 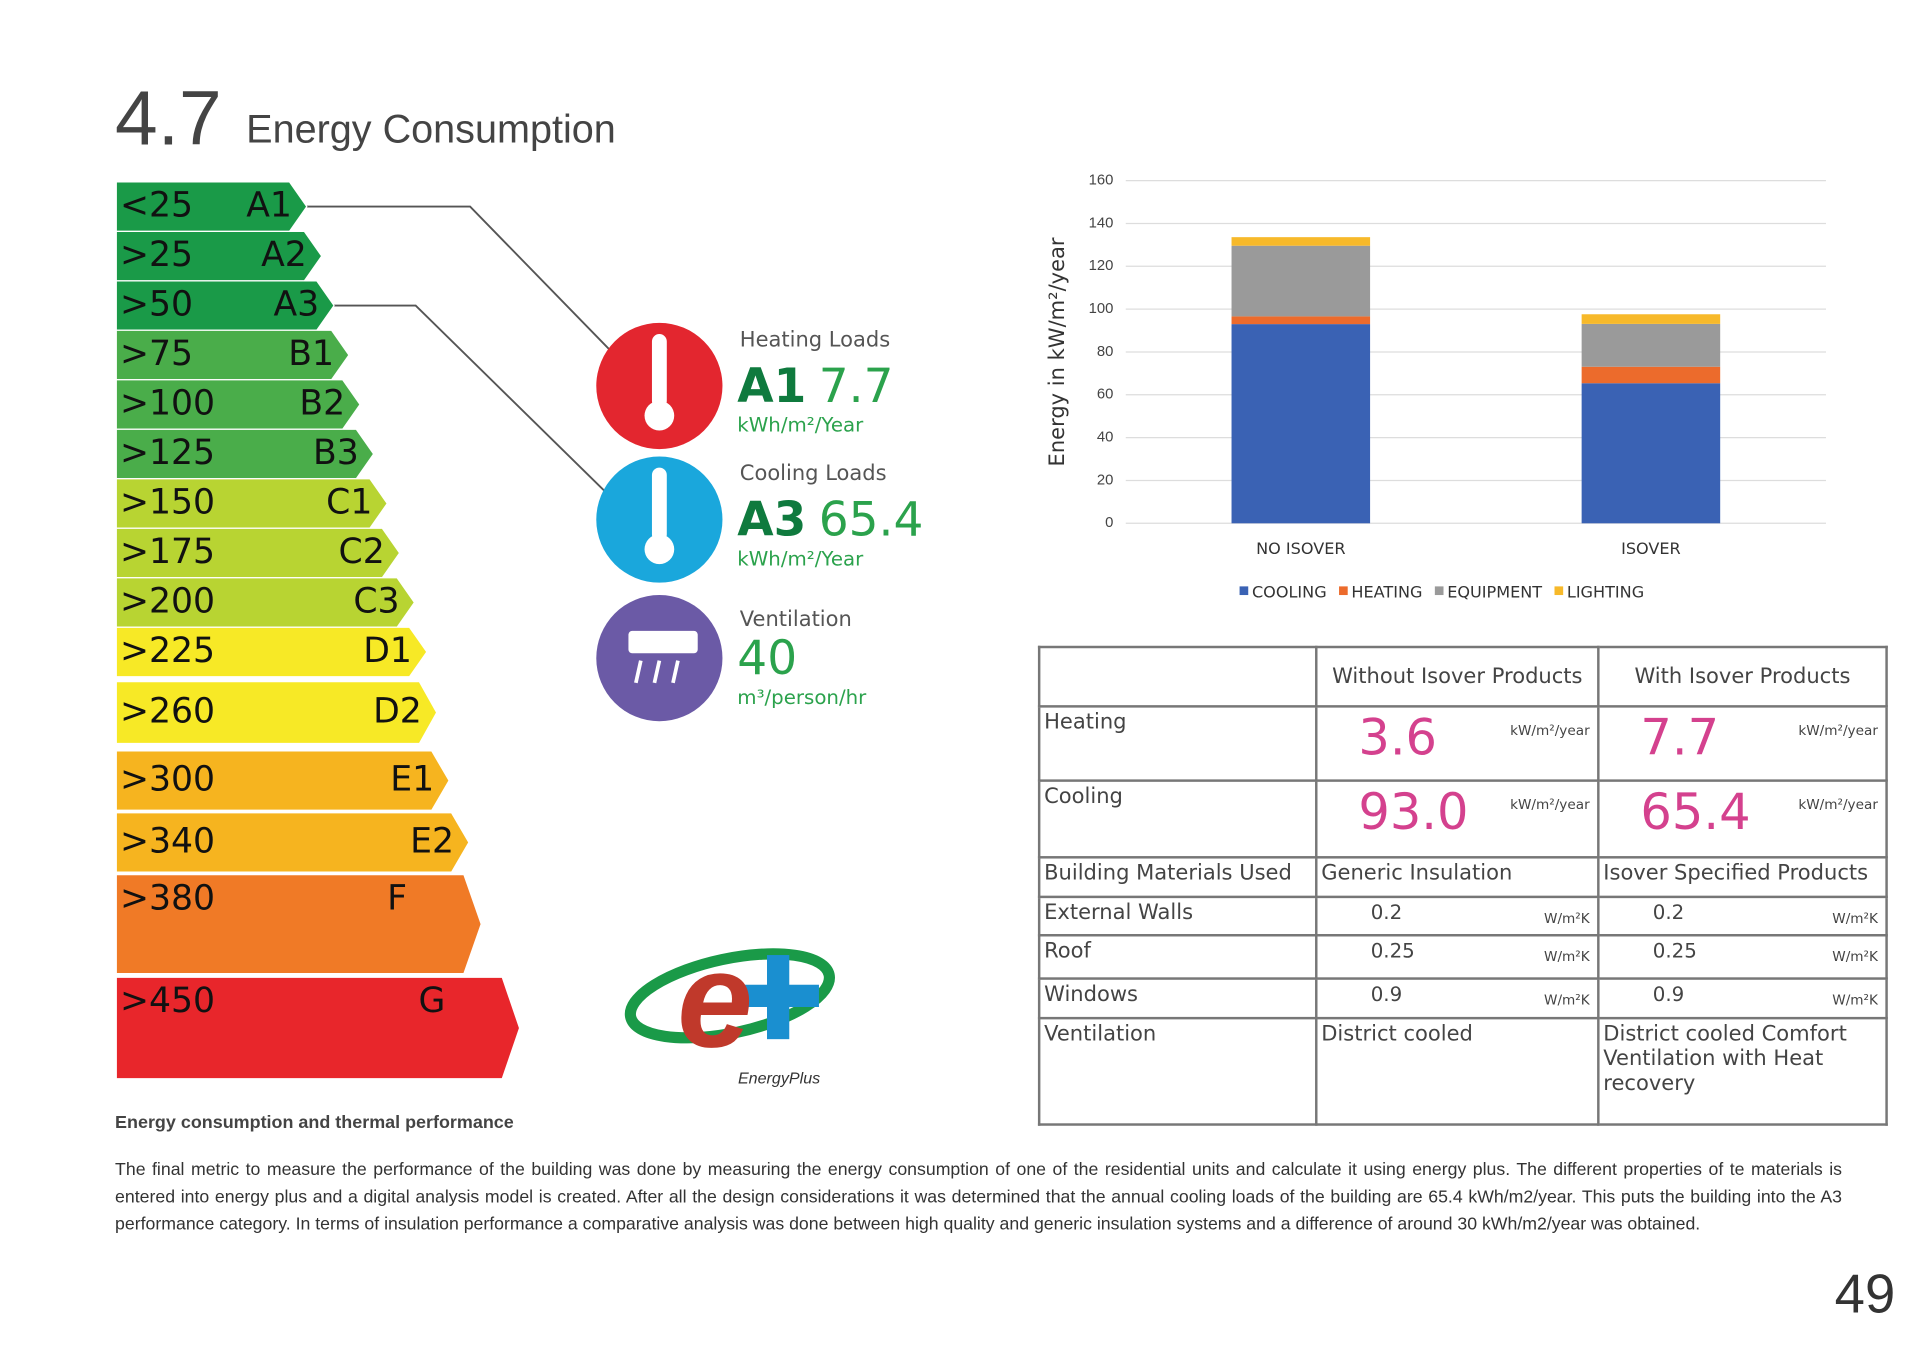 What do you see at coordinates (296, 305) in the screenshot?
I see `band-class: A3` at bounding box center [296, 305].